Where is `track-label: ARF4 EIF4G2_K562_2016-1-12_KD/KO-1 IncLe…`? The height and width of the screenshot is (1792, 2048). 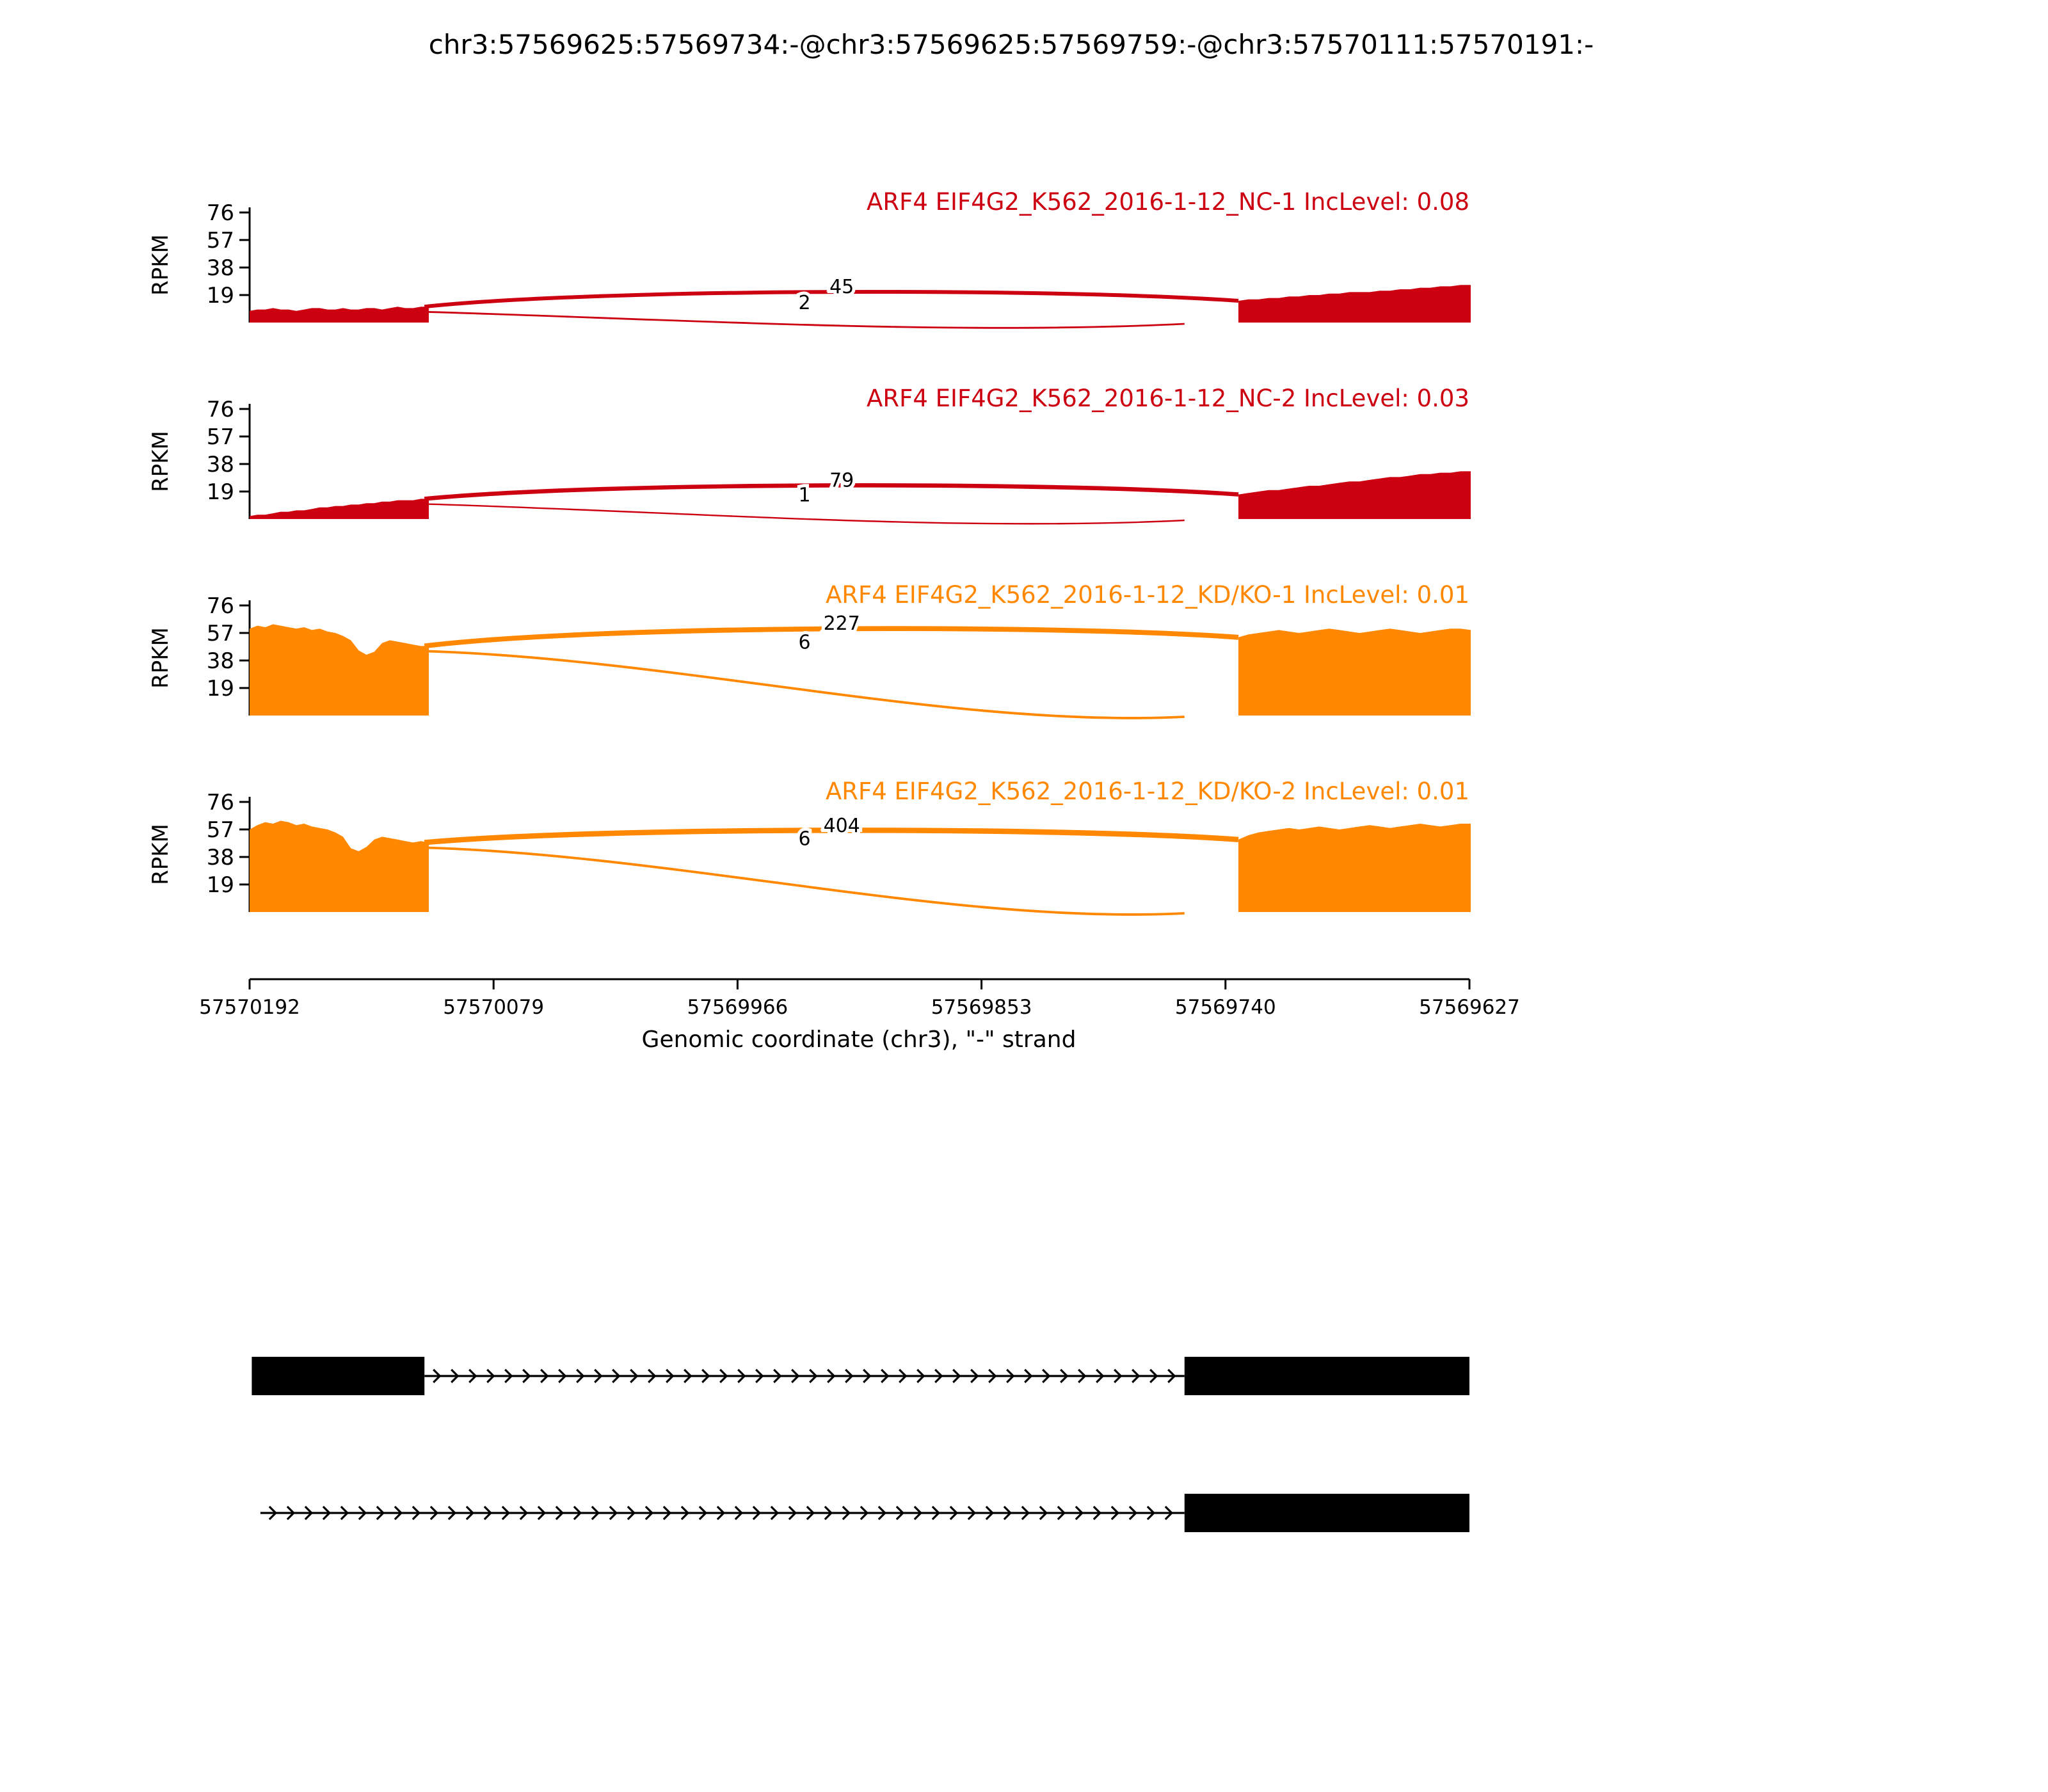 track-label: ARF4 EIF4G2_K562_2016-1-12_KD/KO-1 IncLe… is located at coordinates (1147, 595).